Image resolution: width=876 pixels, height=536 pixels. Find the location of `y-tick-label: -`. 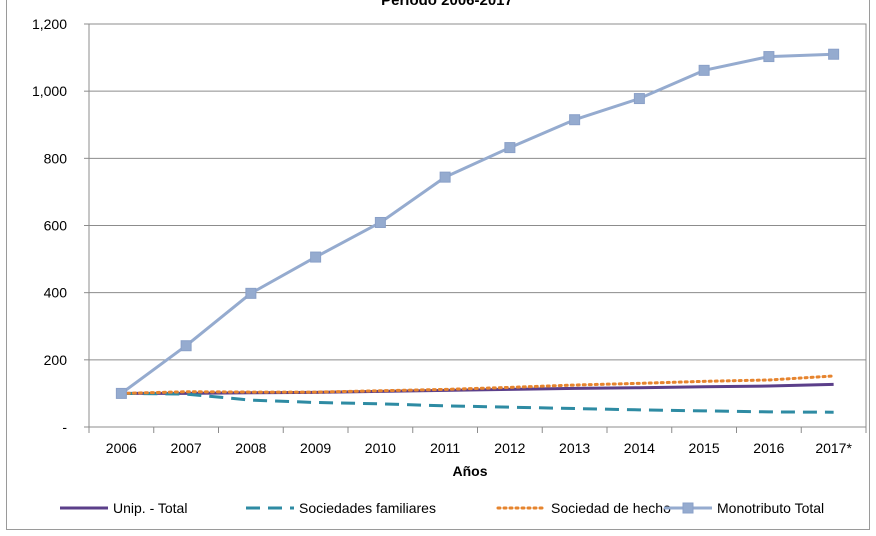

y-tick-label: - is located at coordinates (64, 427).